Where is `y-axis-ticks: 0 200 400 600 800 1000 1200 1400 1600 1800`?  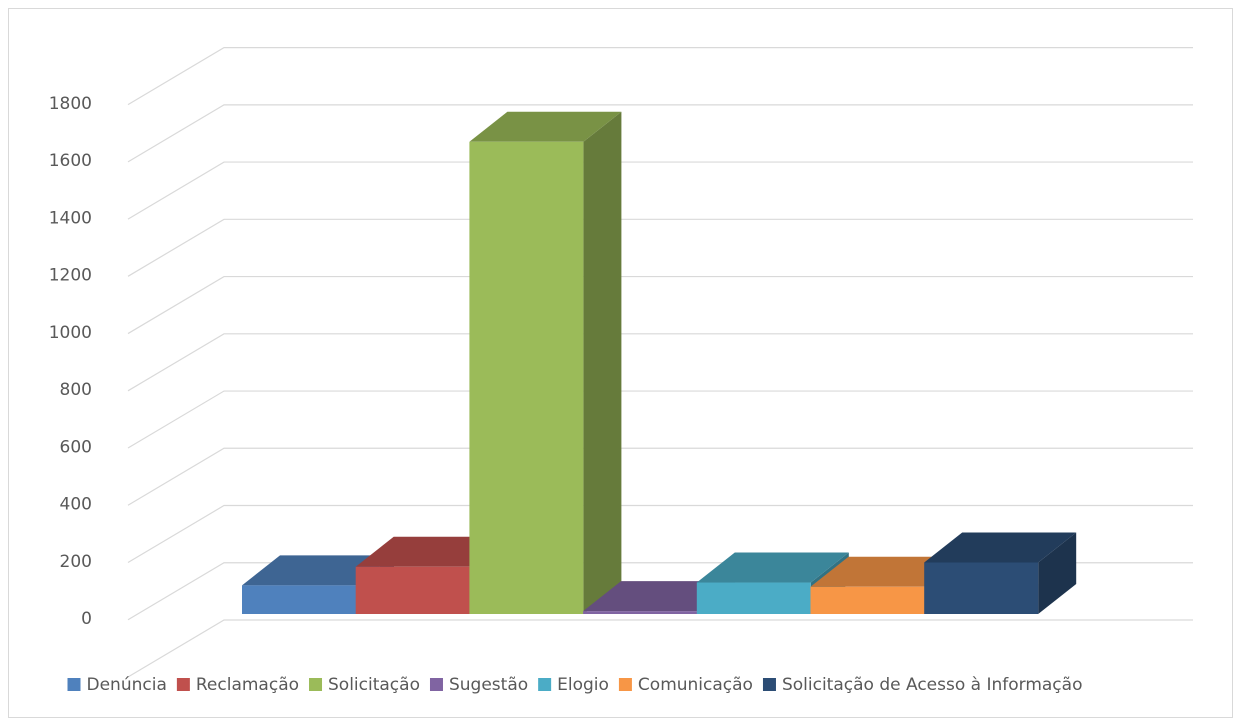 y-axis-ticks: 0 200 400 600 800 1000 1200 1400 1600 1800 is located at coordinates (70, 361).